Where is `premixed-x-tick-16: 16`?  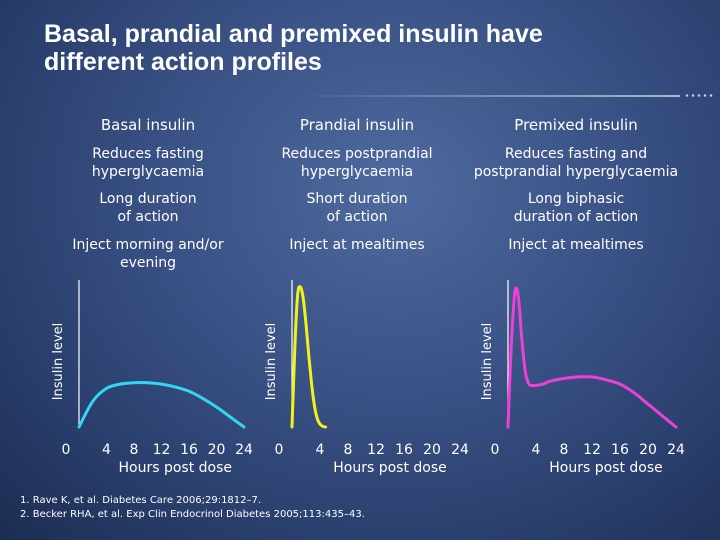
premixed-x-tick-16: 16 is located at coordinates (620, 450).